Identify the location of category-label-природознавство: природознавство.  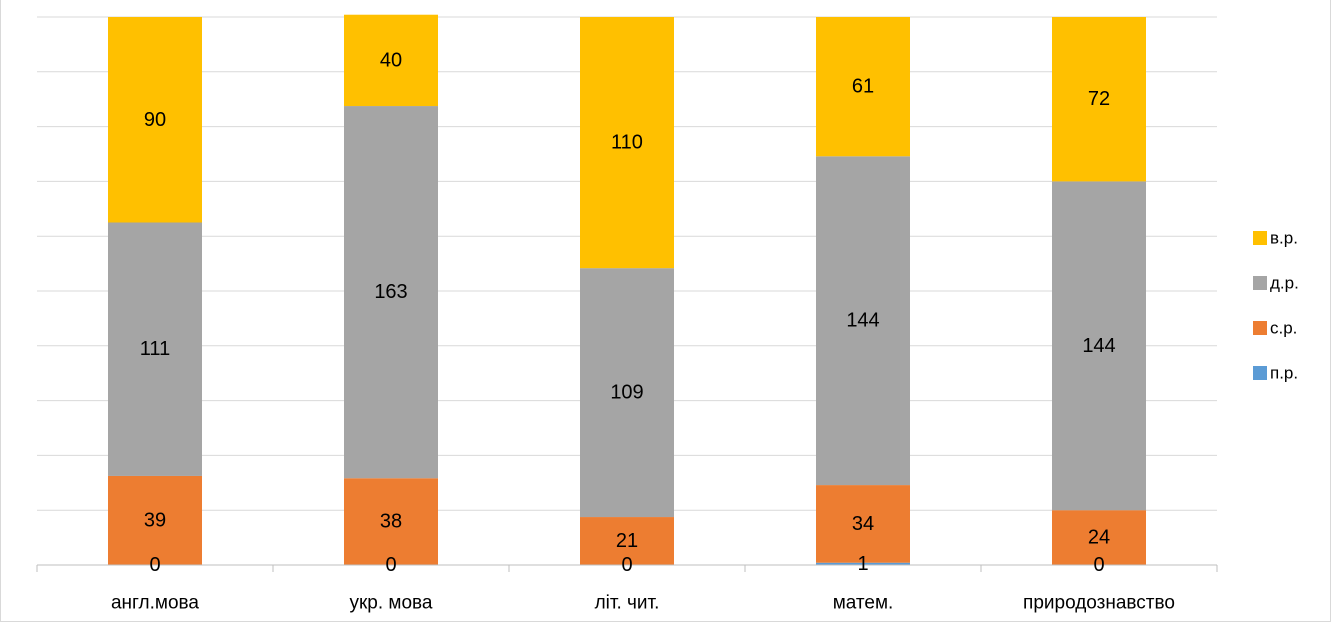
(1099, 603).